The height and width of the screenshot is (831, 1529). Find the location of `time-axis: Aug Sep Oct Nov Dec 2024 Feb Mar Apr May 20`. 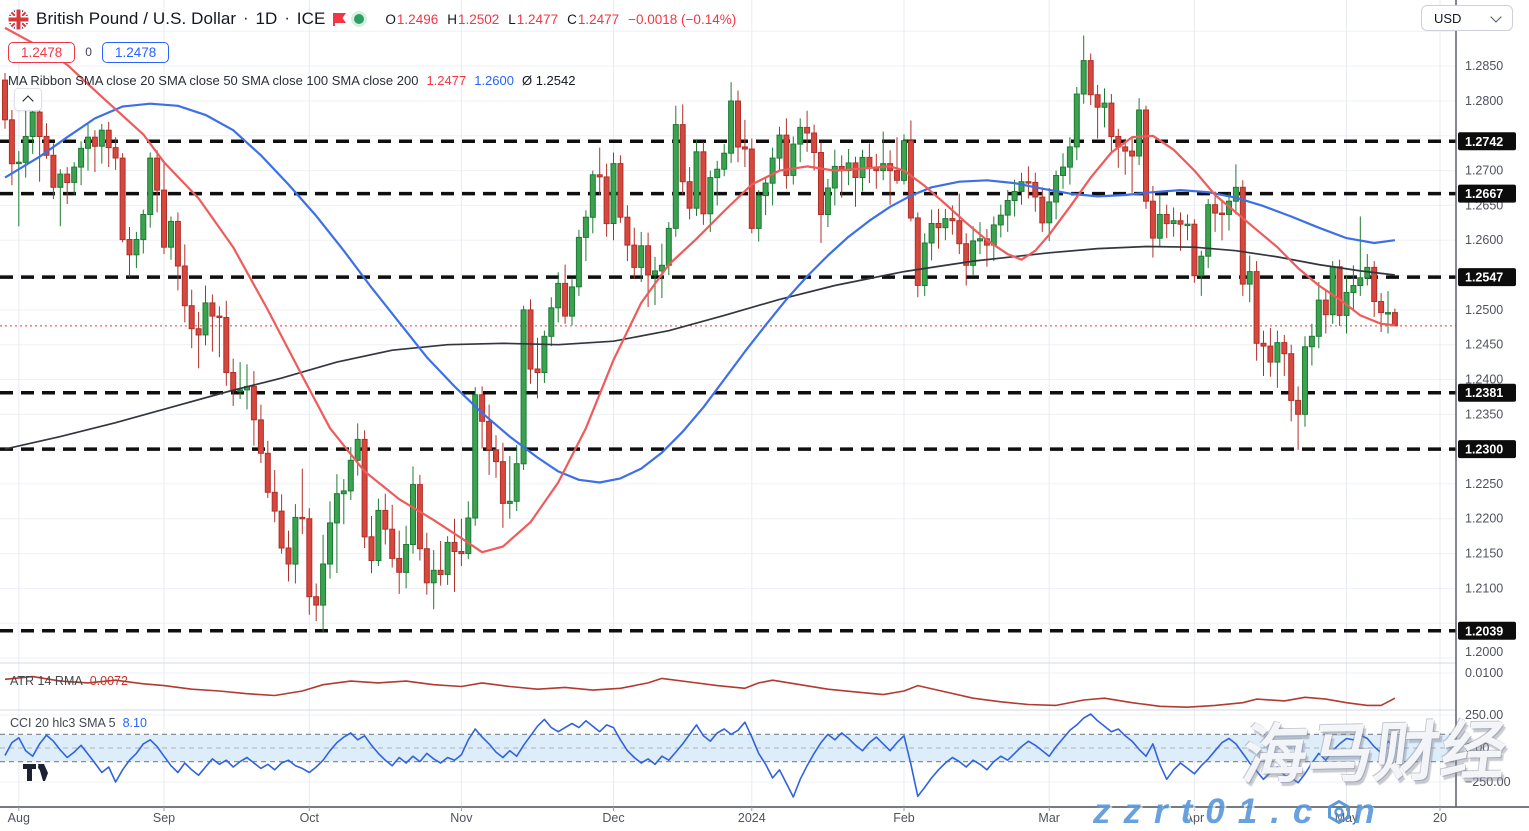

time-axis: Aug Sep Oct Nov Dec 2024 Feb Mar Apr May 20 is located at coordinates (727, 816).